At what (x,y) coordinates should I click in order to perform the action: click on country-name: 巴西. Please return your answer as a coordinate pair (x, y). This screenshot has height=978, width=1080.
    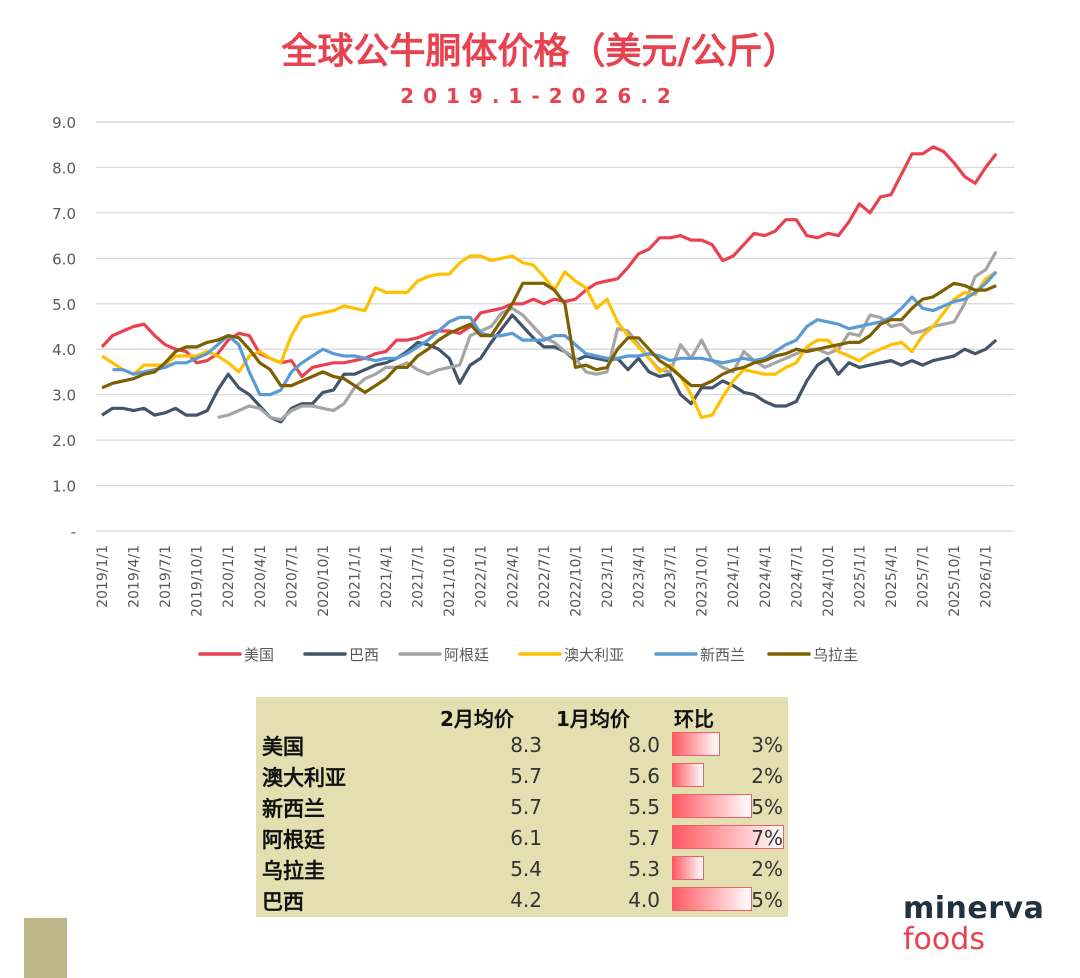
    Looking at the image, I should click on (283, 902).